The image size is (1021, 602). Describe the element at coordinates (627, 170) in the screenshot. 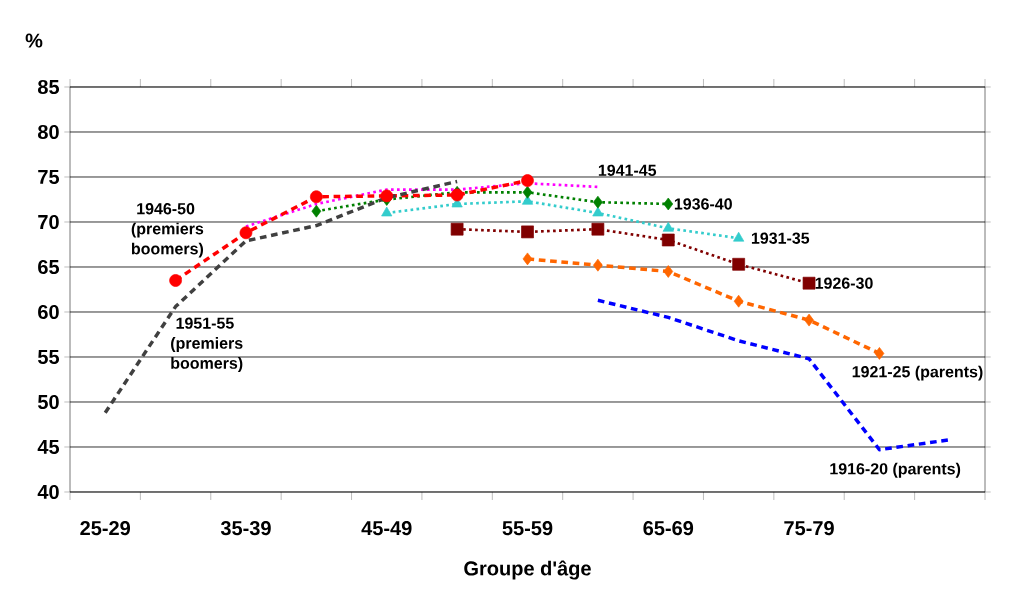

I see `series-label: 1941-45` at that location.